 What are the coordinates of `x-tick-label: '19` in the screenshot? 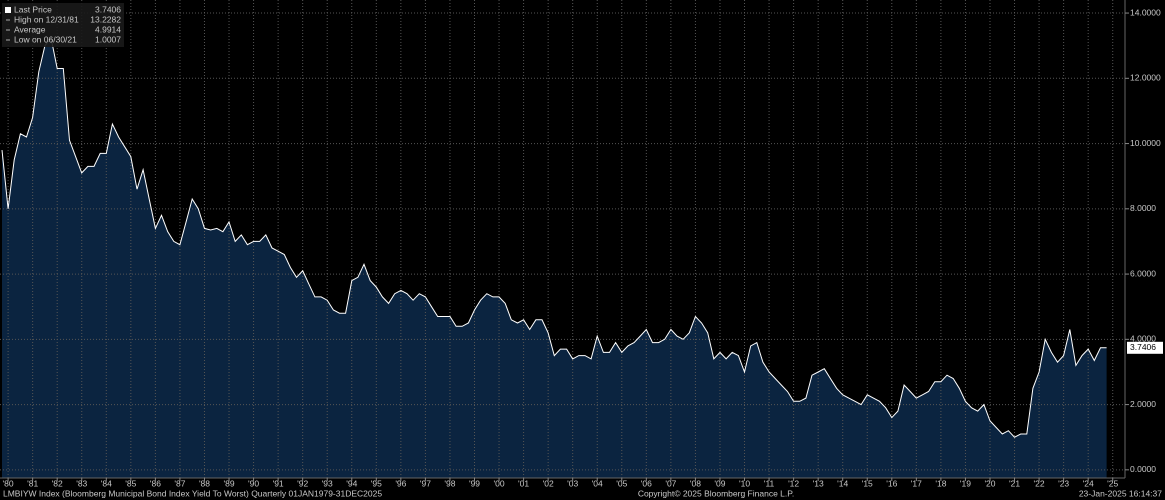 It's located at (965, 483).